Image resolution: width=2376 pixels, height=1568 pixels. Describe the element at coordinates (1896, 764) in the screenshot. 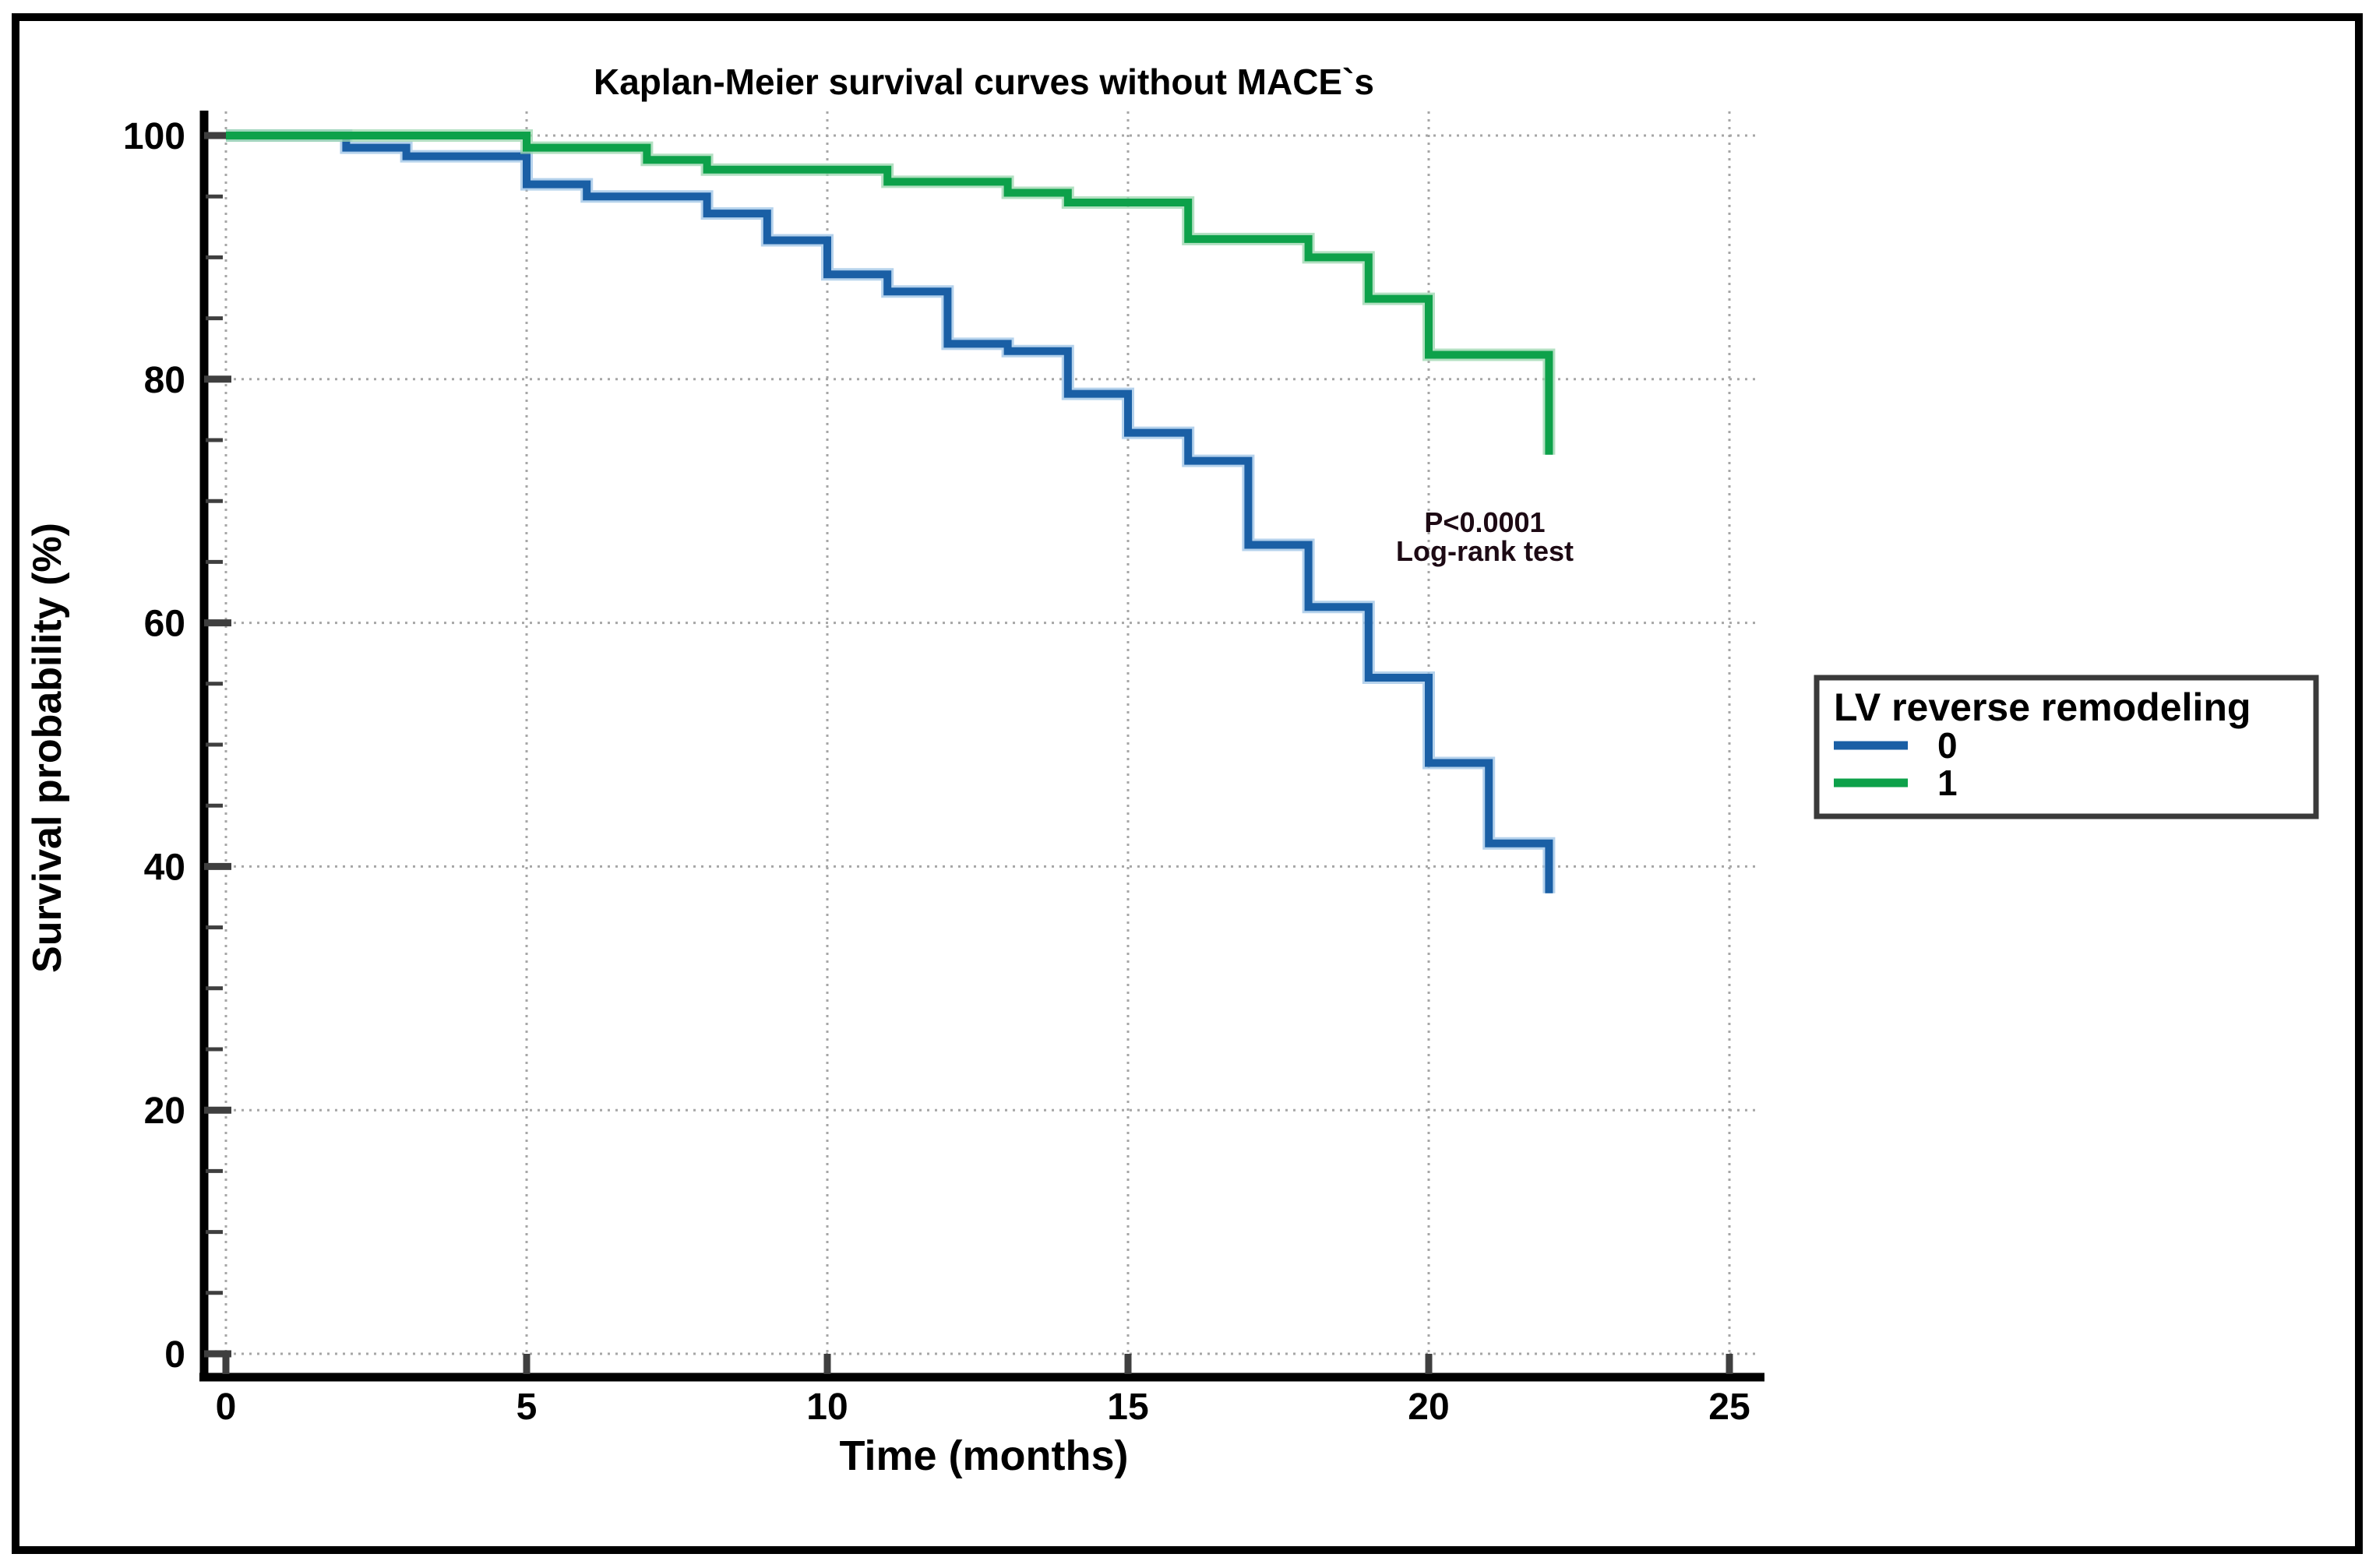

I see `legend-items: 01` at that location.